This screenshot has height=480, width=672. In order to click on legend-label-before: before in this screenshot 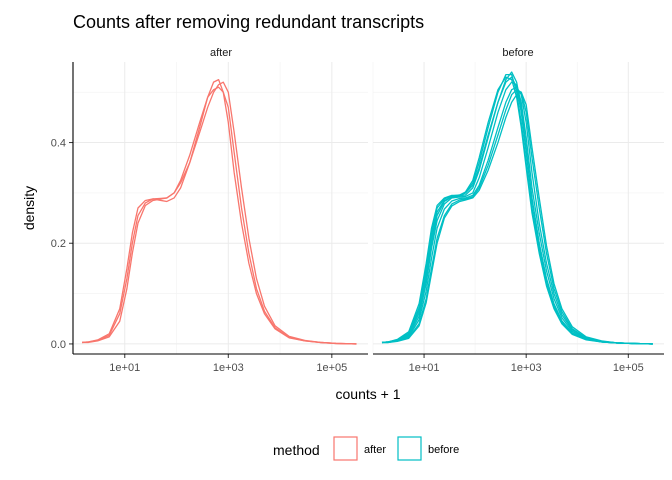, I will do `click(443, 450)`.